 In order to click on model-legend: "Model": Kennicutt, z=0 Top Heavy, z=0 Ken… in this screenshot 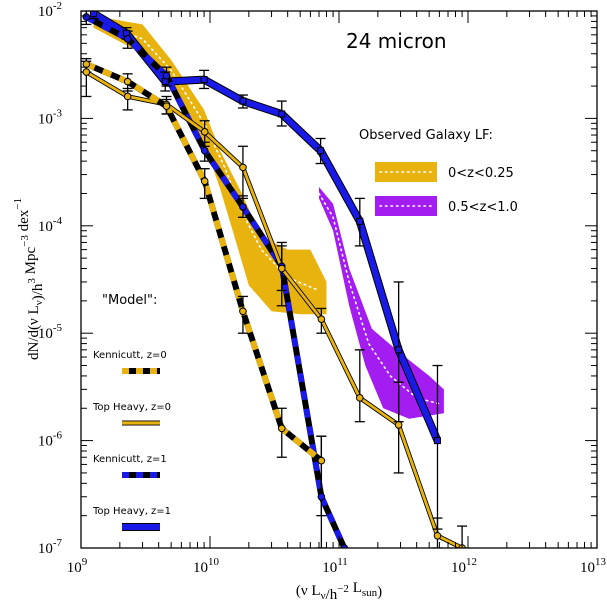, I will do `click(131, 412)`.